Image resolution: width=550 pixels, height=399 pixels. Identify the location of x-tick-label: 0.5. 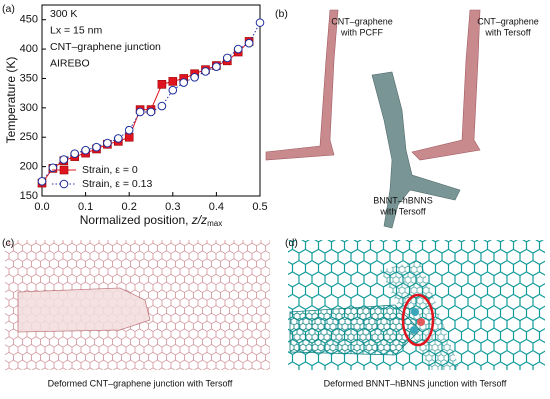
(259, 207).